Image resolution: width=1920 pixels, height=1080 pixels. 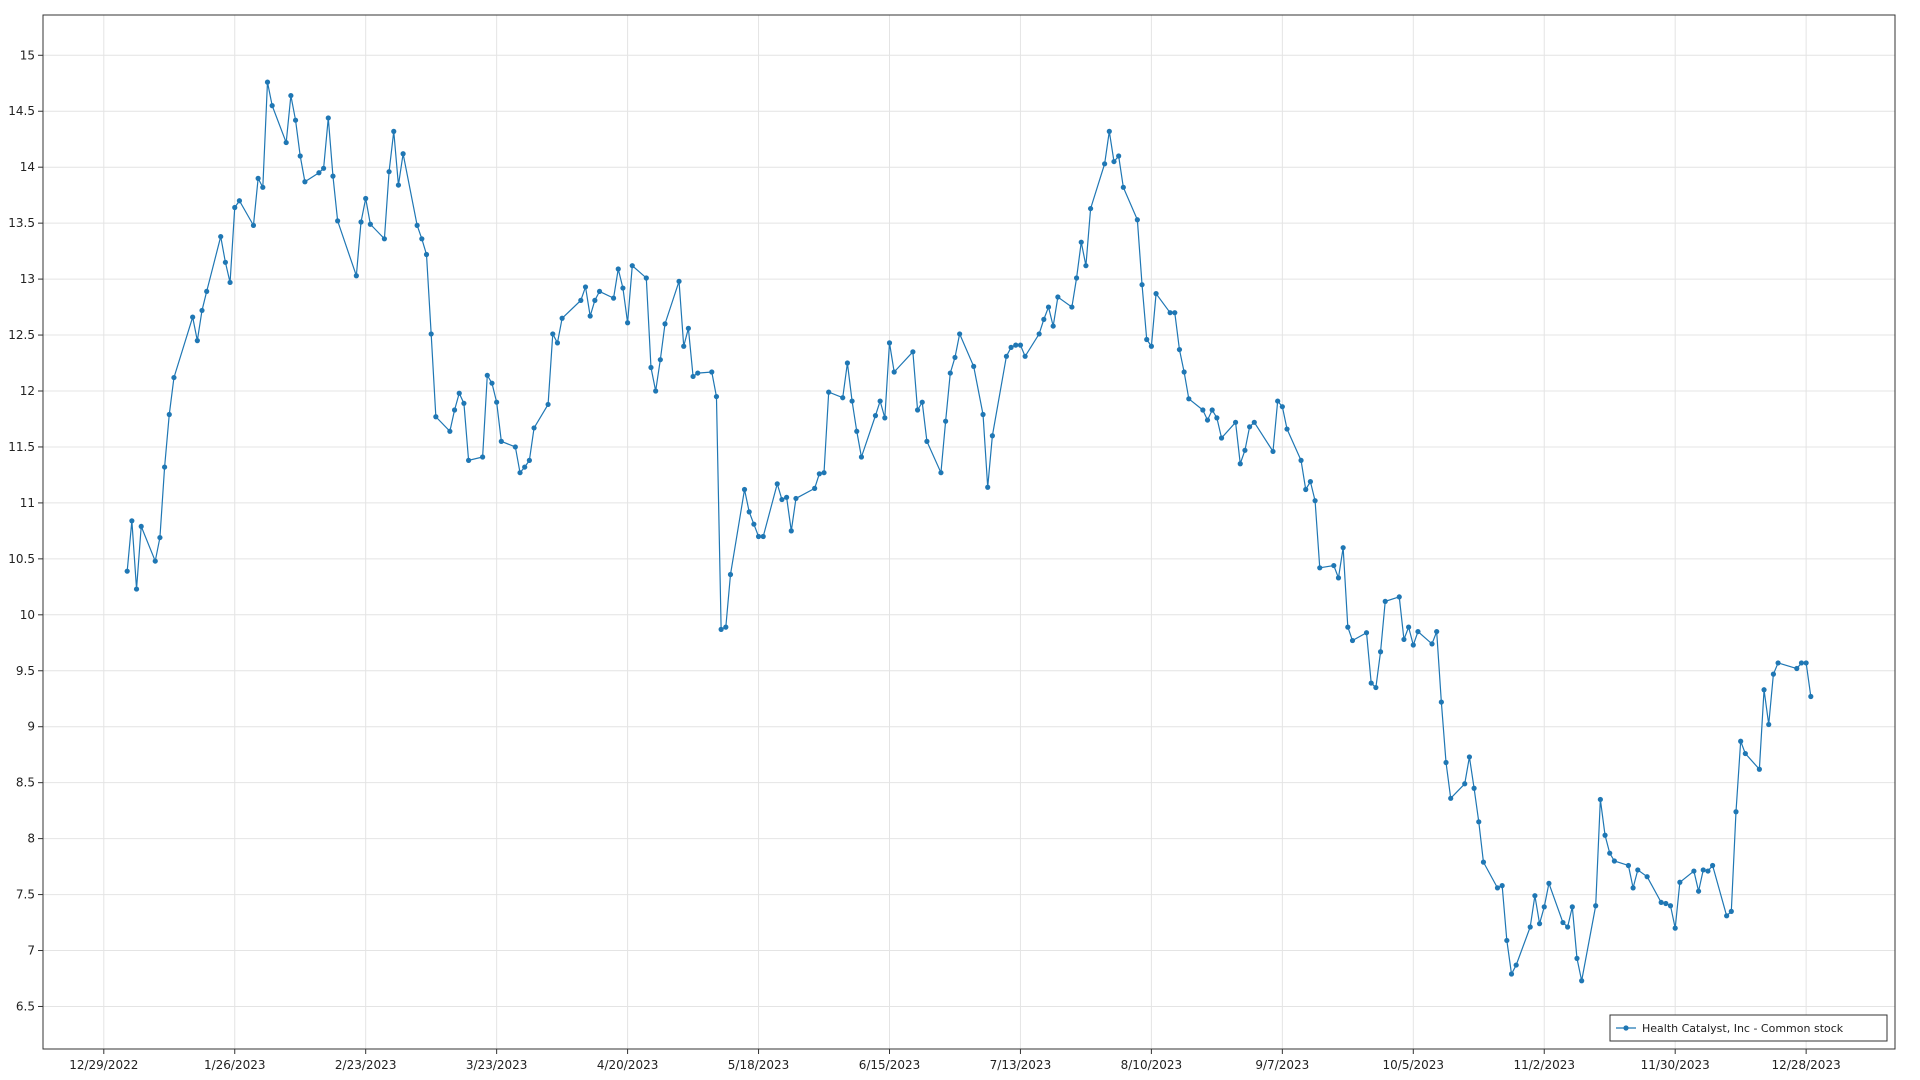 What do you see at coordinates (31, 727) in the screenshot?
I see `y-tick-label: 9` at bounding box center [31, 727].